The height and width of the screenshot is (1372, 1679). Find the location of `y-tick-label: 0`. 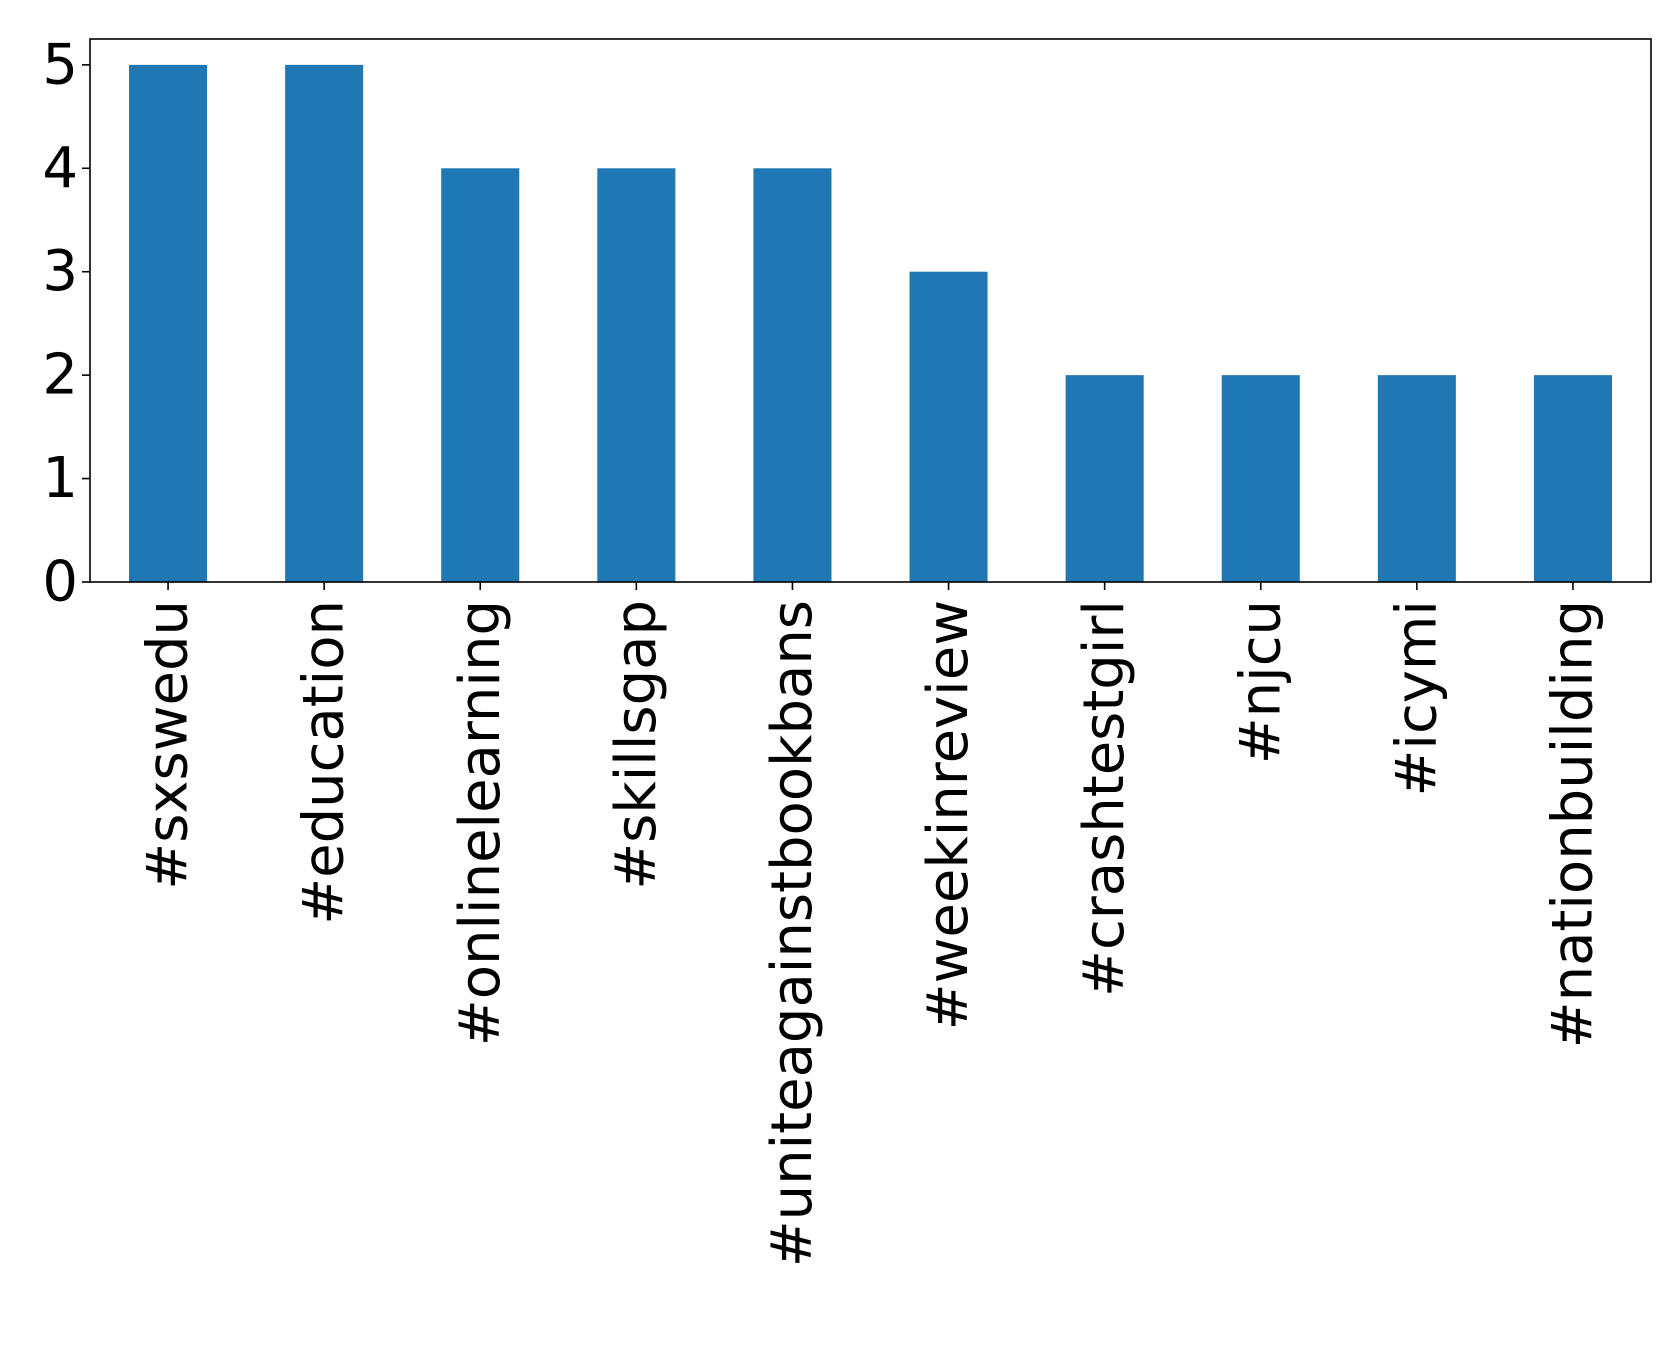

y-tick-label: 0 is located at coordinates (60, 582).